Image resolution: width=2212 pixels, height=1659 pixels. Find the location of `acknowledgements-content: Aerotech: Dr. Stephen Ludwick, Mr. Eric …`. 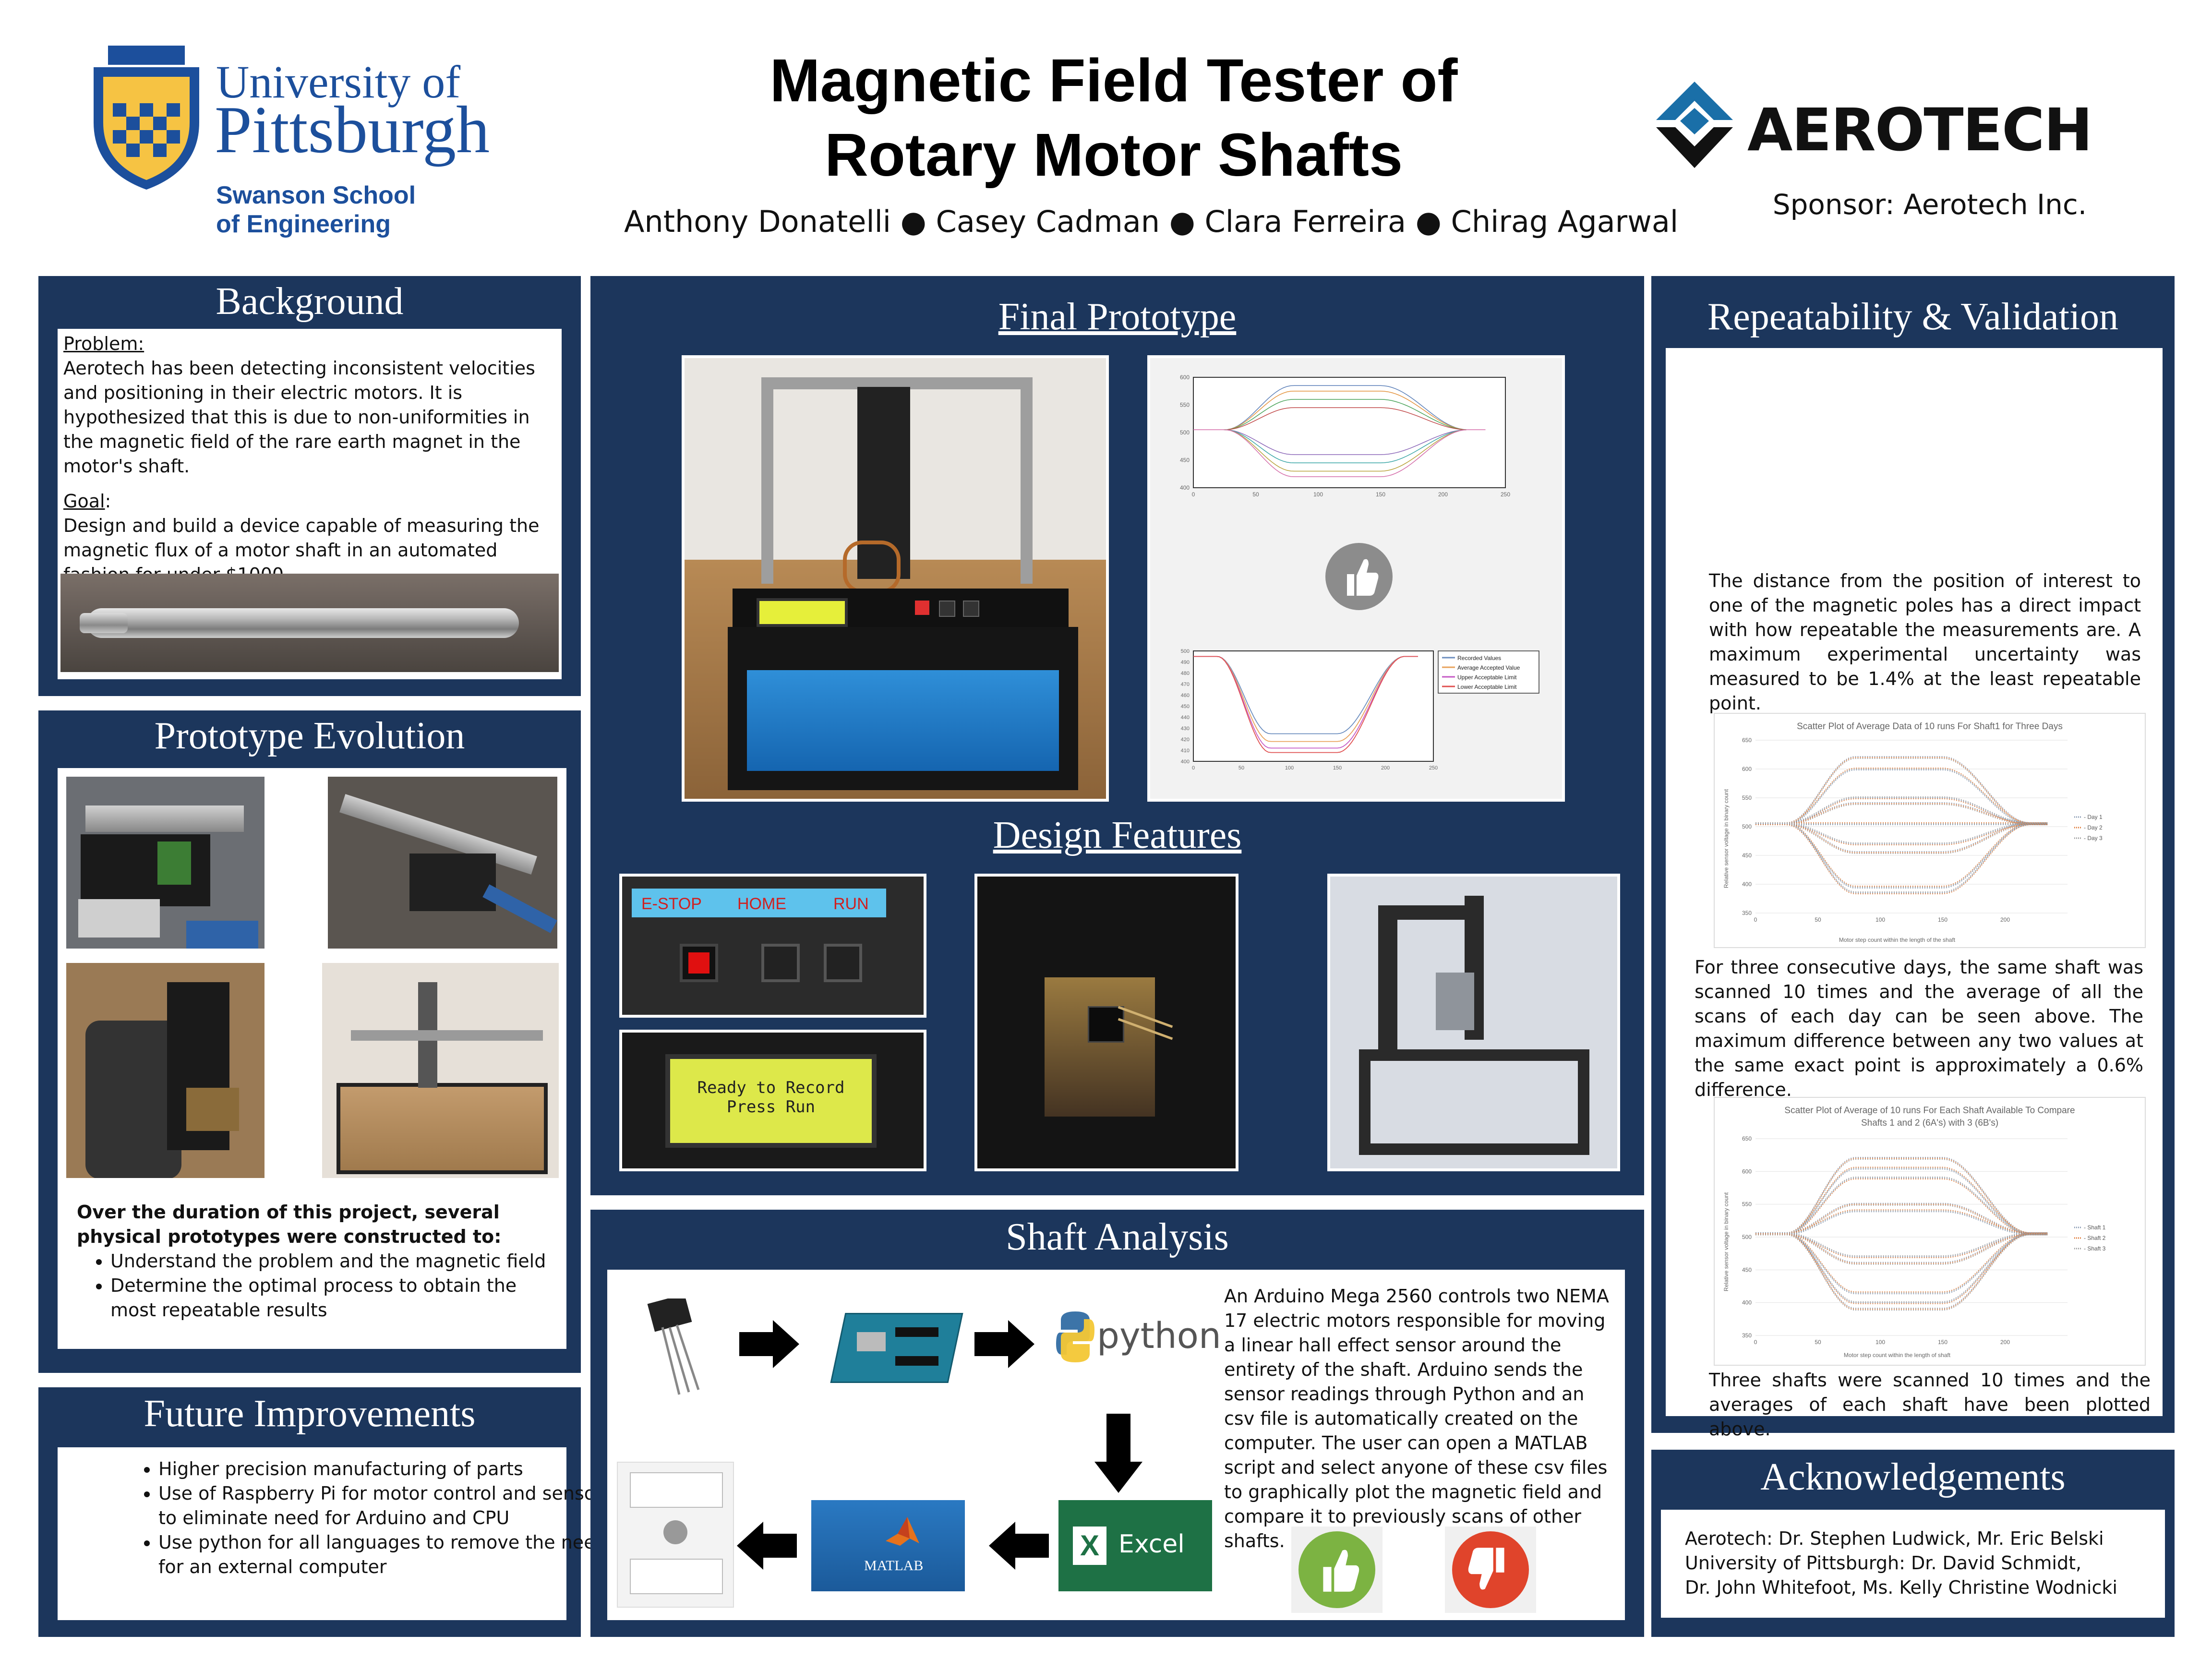

acknowledgements-content: Aerotech: Dr. Stephen Ludwick, Mr. Eric … is located at coordinates (1913, 1564).